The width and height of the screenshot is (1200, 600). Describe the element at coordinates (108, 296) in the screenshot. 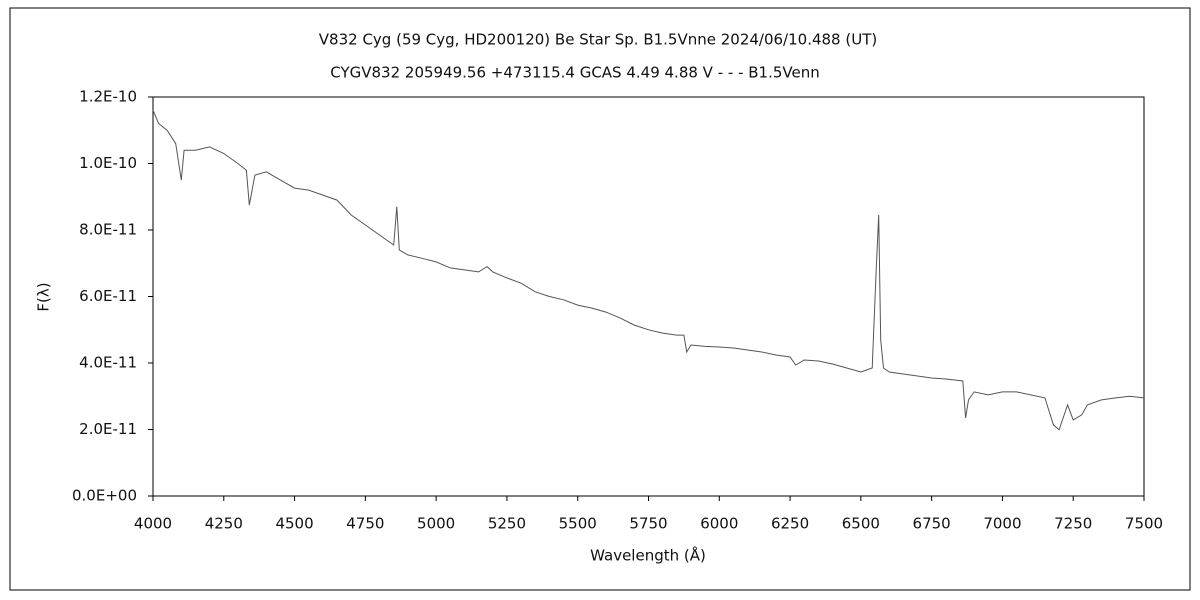

I see `y-tick-label: 6.0E-11` at that location.